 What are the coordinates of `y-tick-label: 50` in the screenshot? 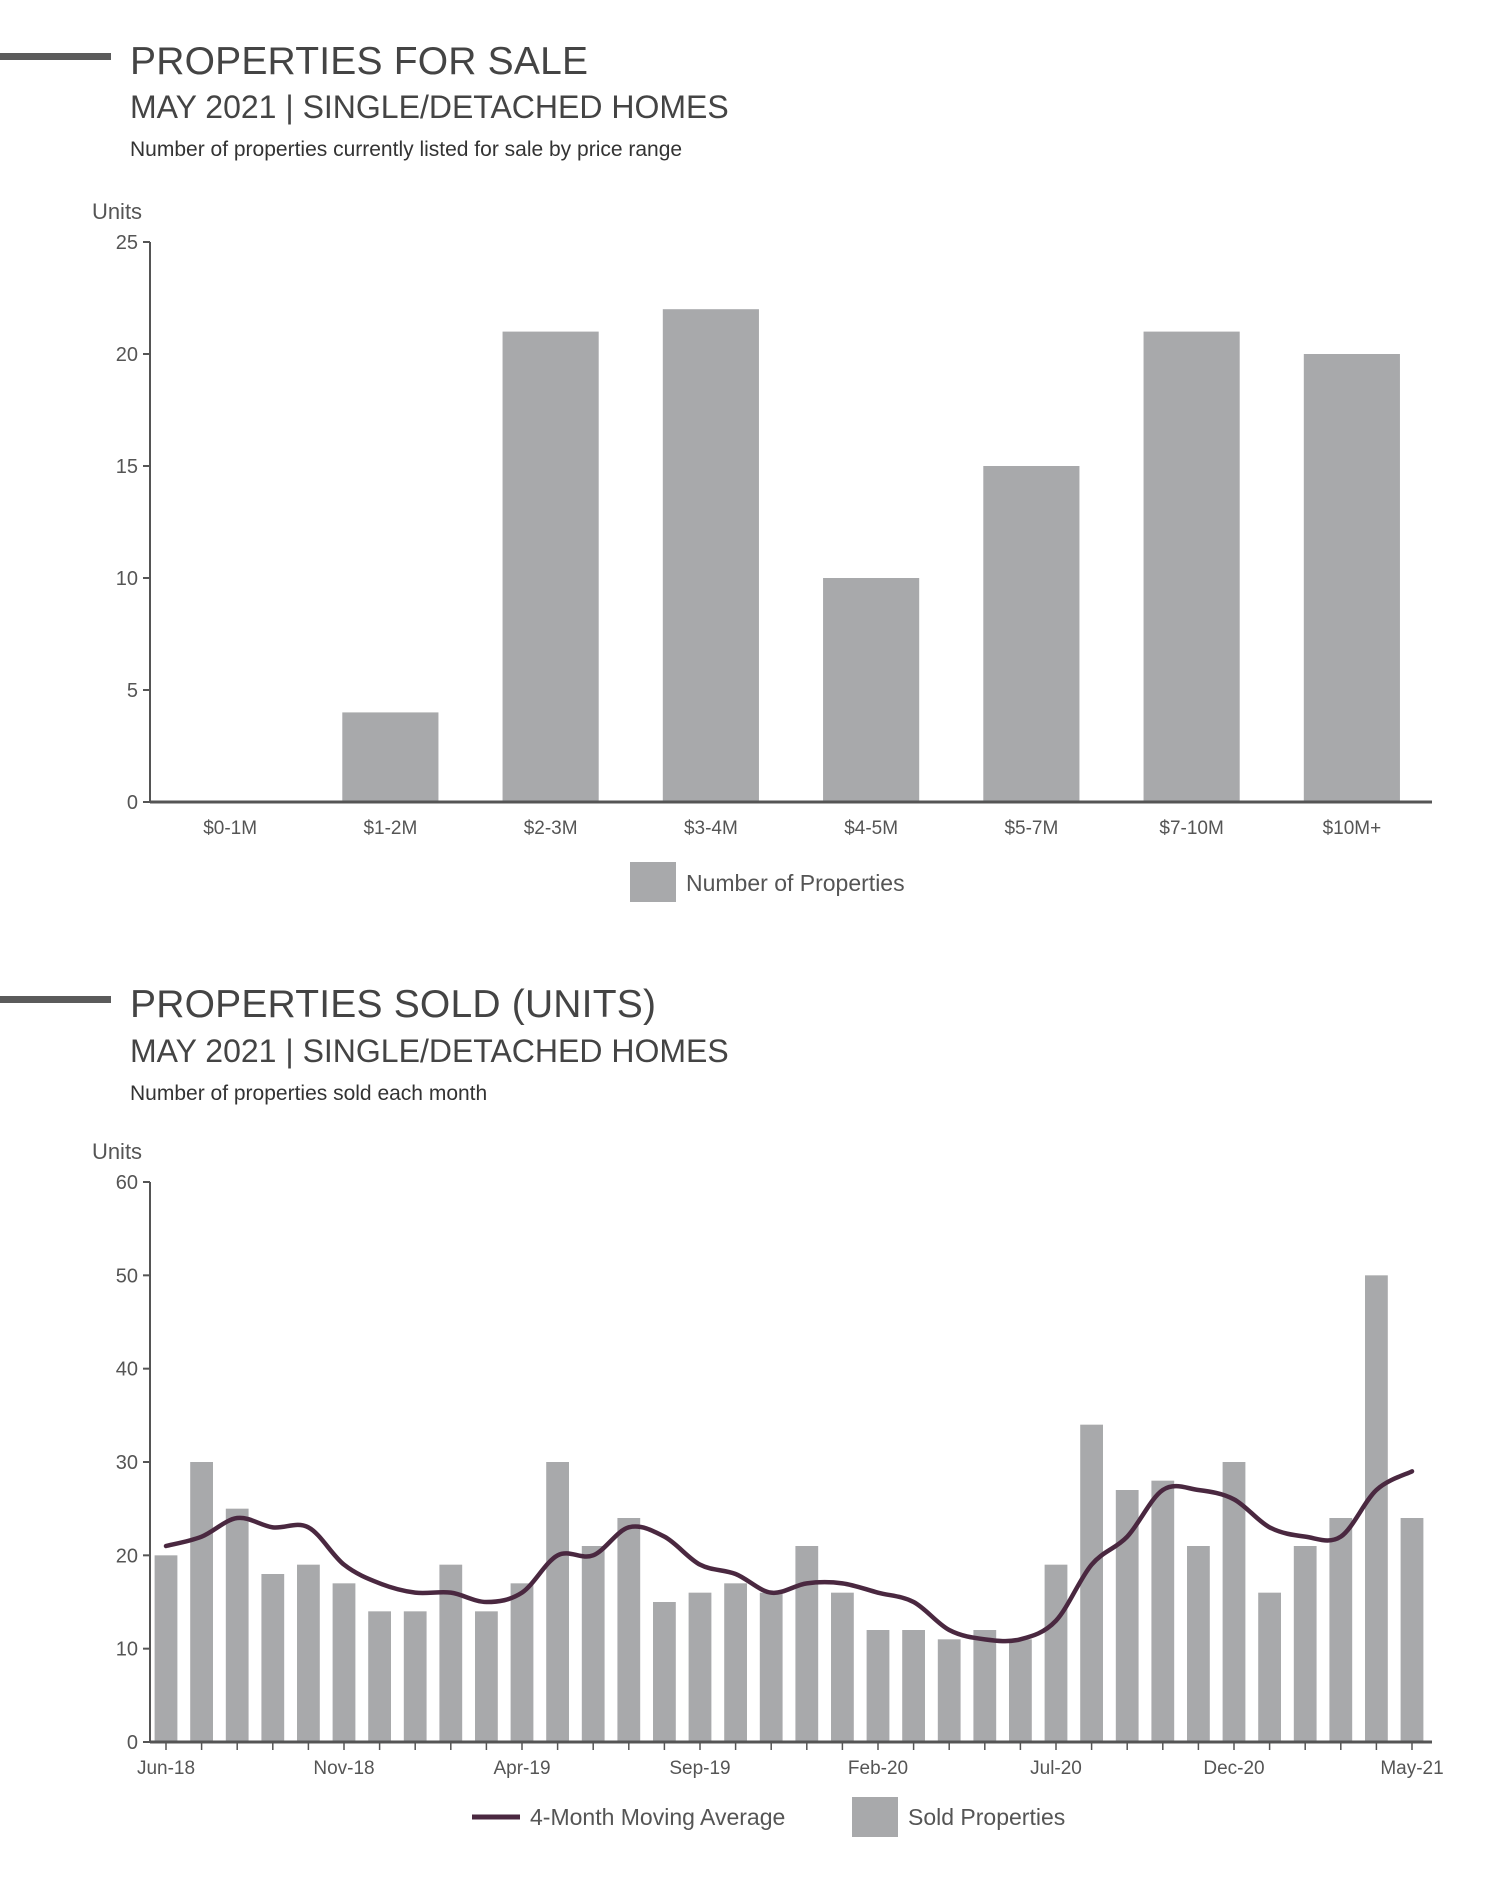 It's located at (127, 1276).